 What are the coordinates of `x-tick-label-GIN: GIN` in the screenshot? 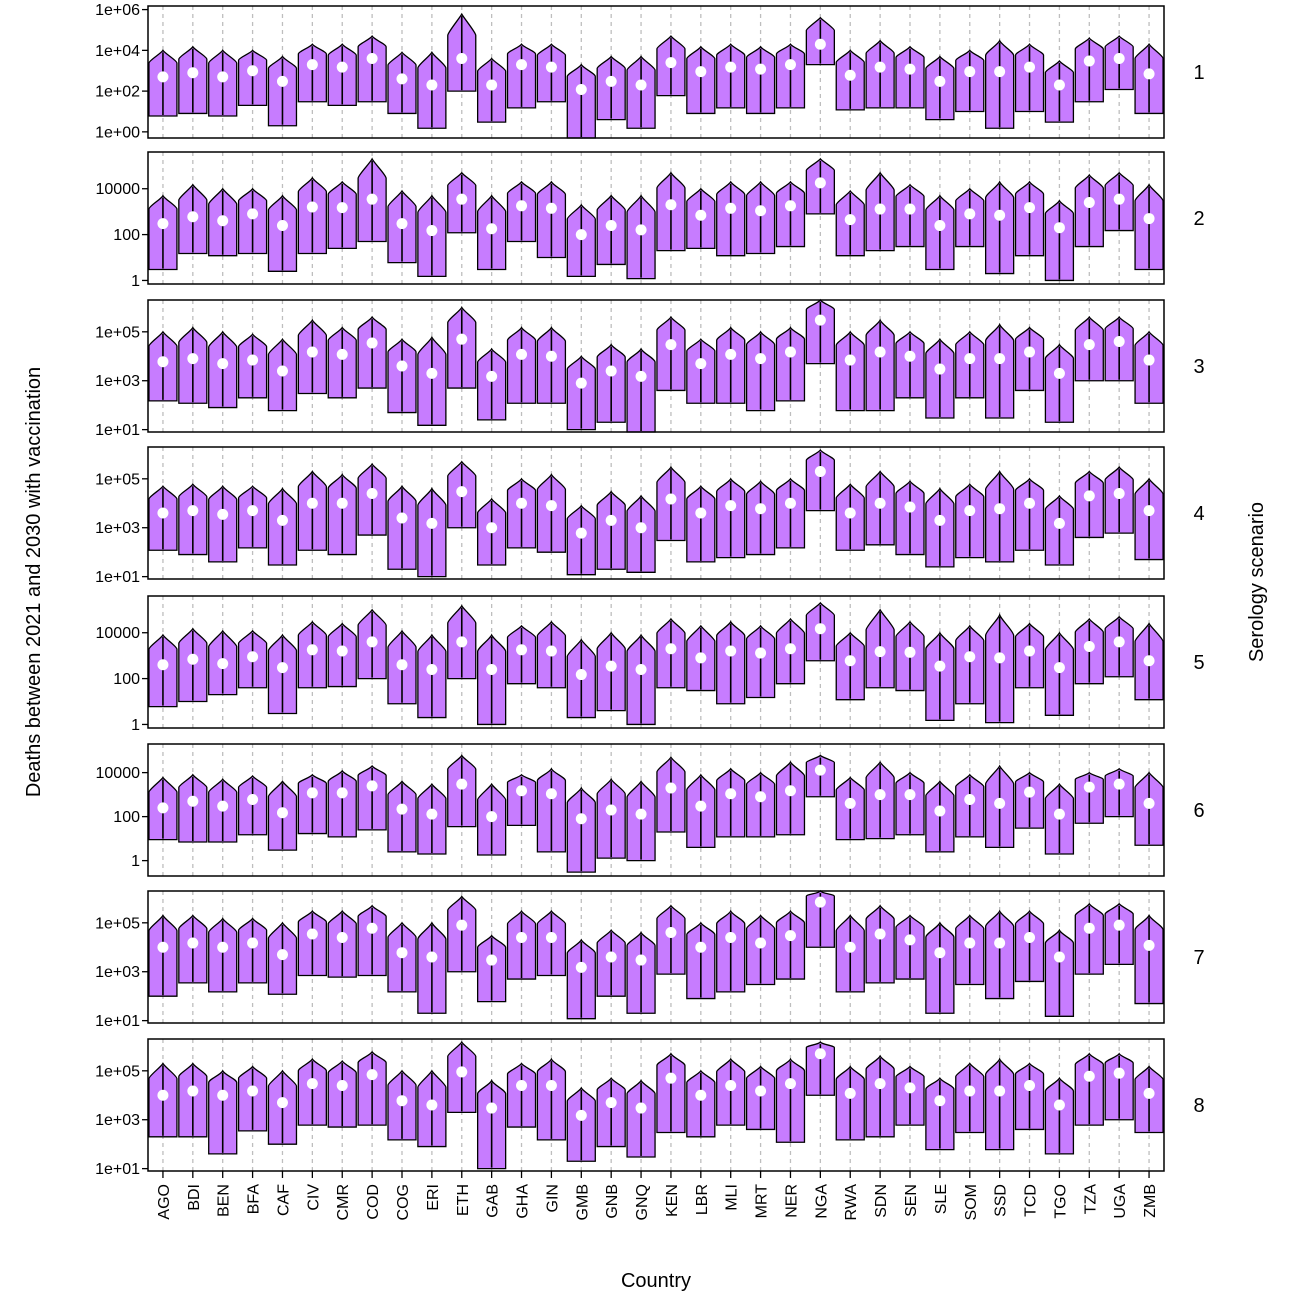 It's located at (552, 1198).